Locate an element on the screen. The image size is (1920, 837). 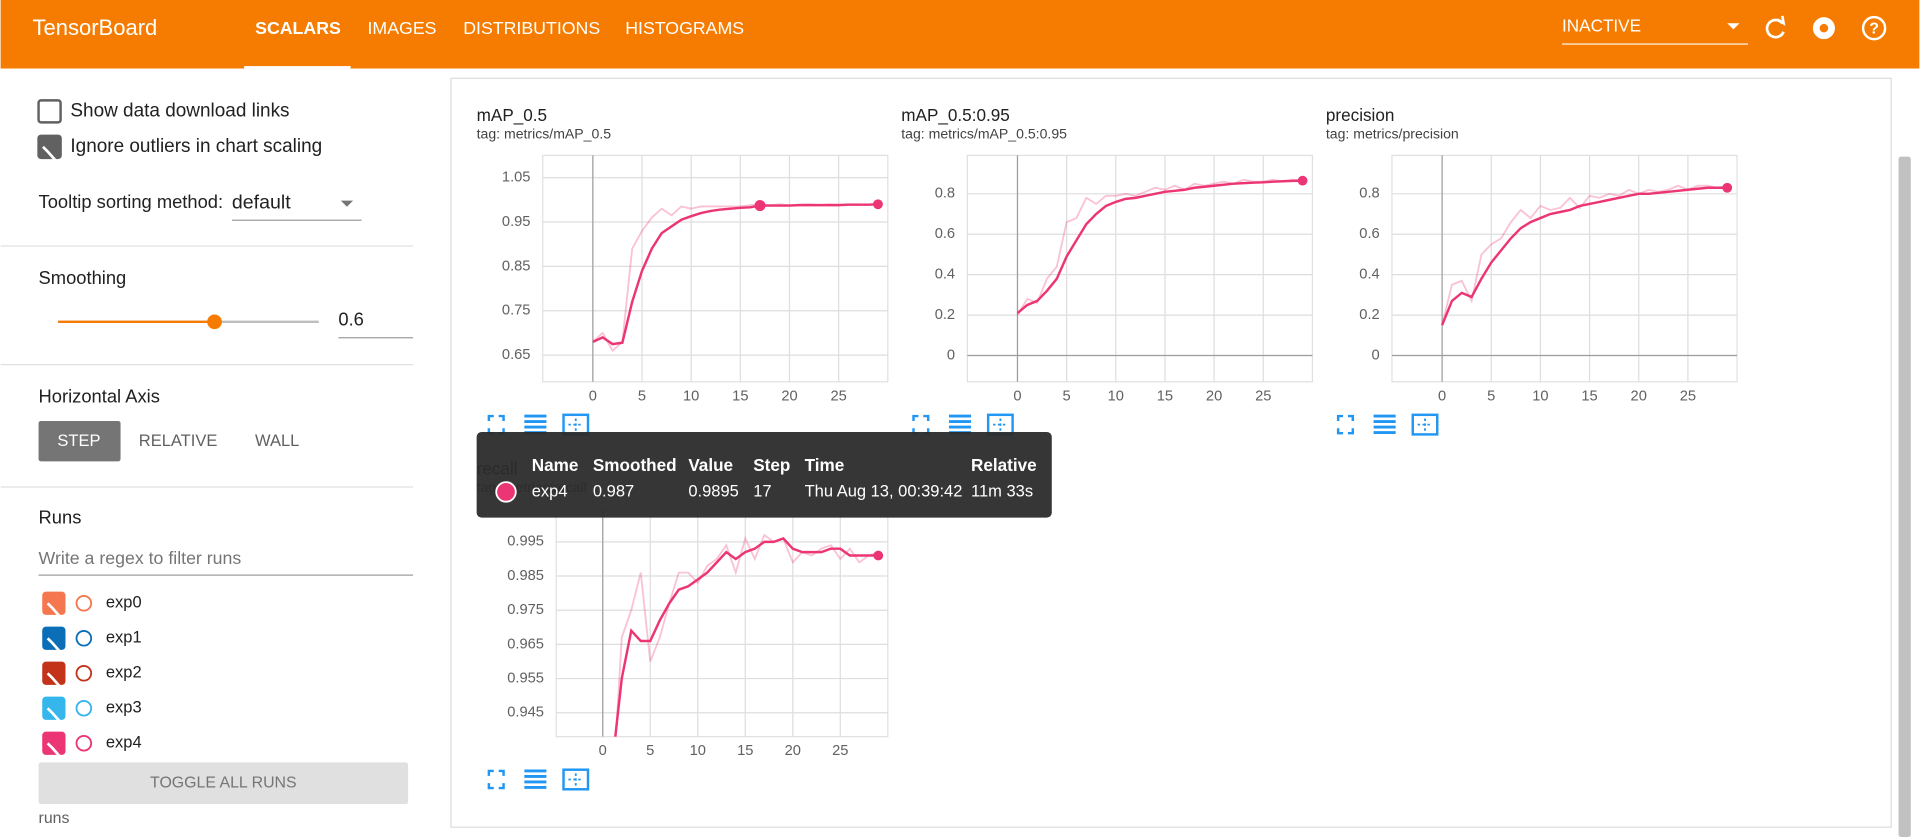
slider-knob is located at coordinates (214, 322).